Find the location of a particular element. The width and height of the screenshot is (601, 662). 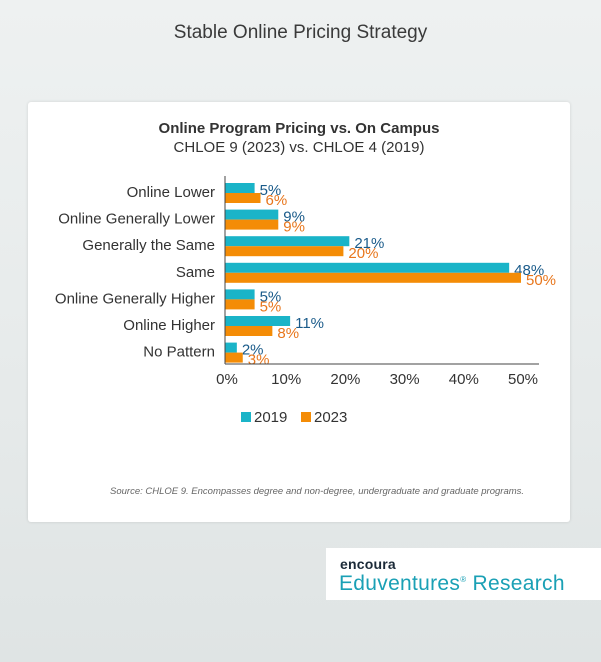

data-label-2023: 50% is located at coordinates (541, 280).